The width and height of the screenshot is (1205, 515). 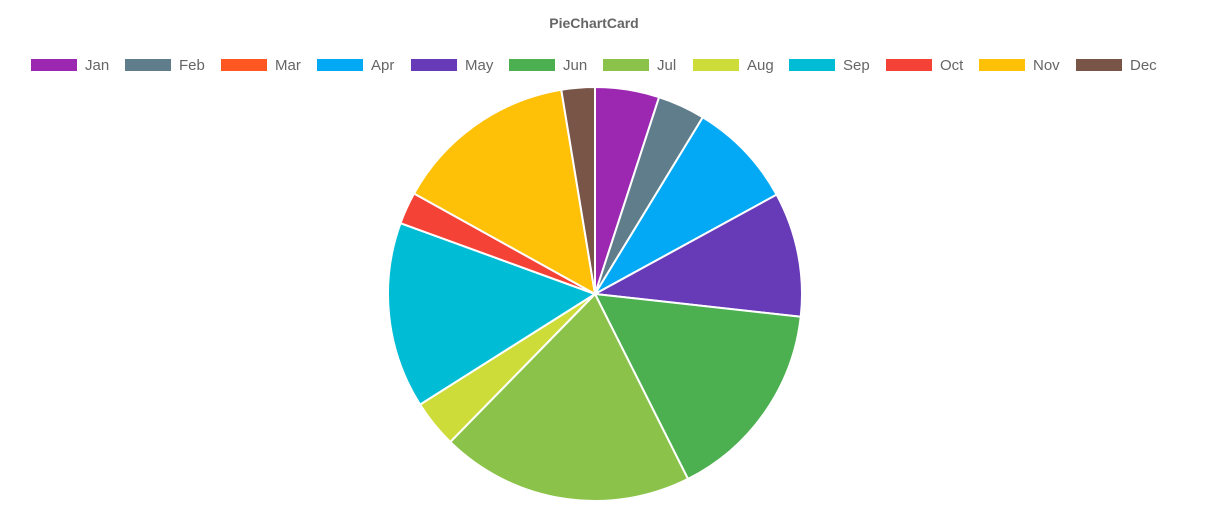 I want to click on legend-item-sep: Sep, so click(x=829, y=65).